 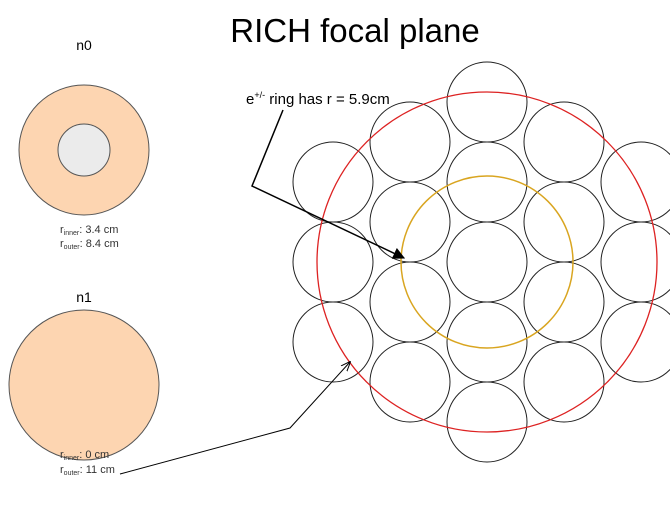 What do you see at coordinates (84, 455) in the screenshot?
I see `r-inner: rinner: 0 cm` at bounding box center [84, 455].